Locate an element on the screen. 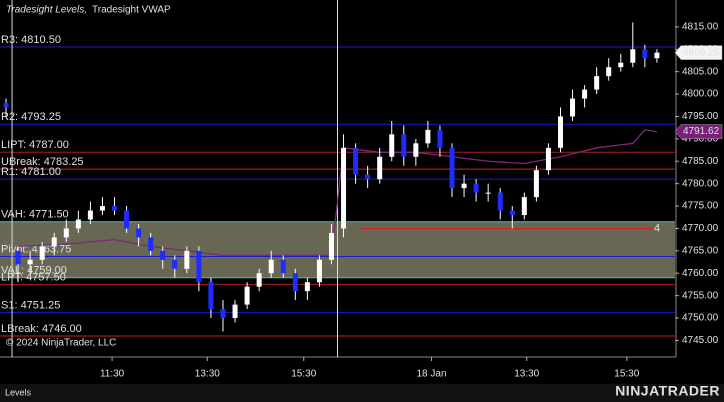 The height and width of the screenshot is (402, 724). level-label: S1: 4751.25 is located at coordinates (30, 305).